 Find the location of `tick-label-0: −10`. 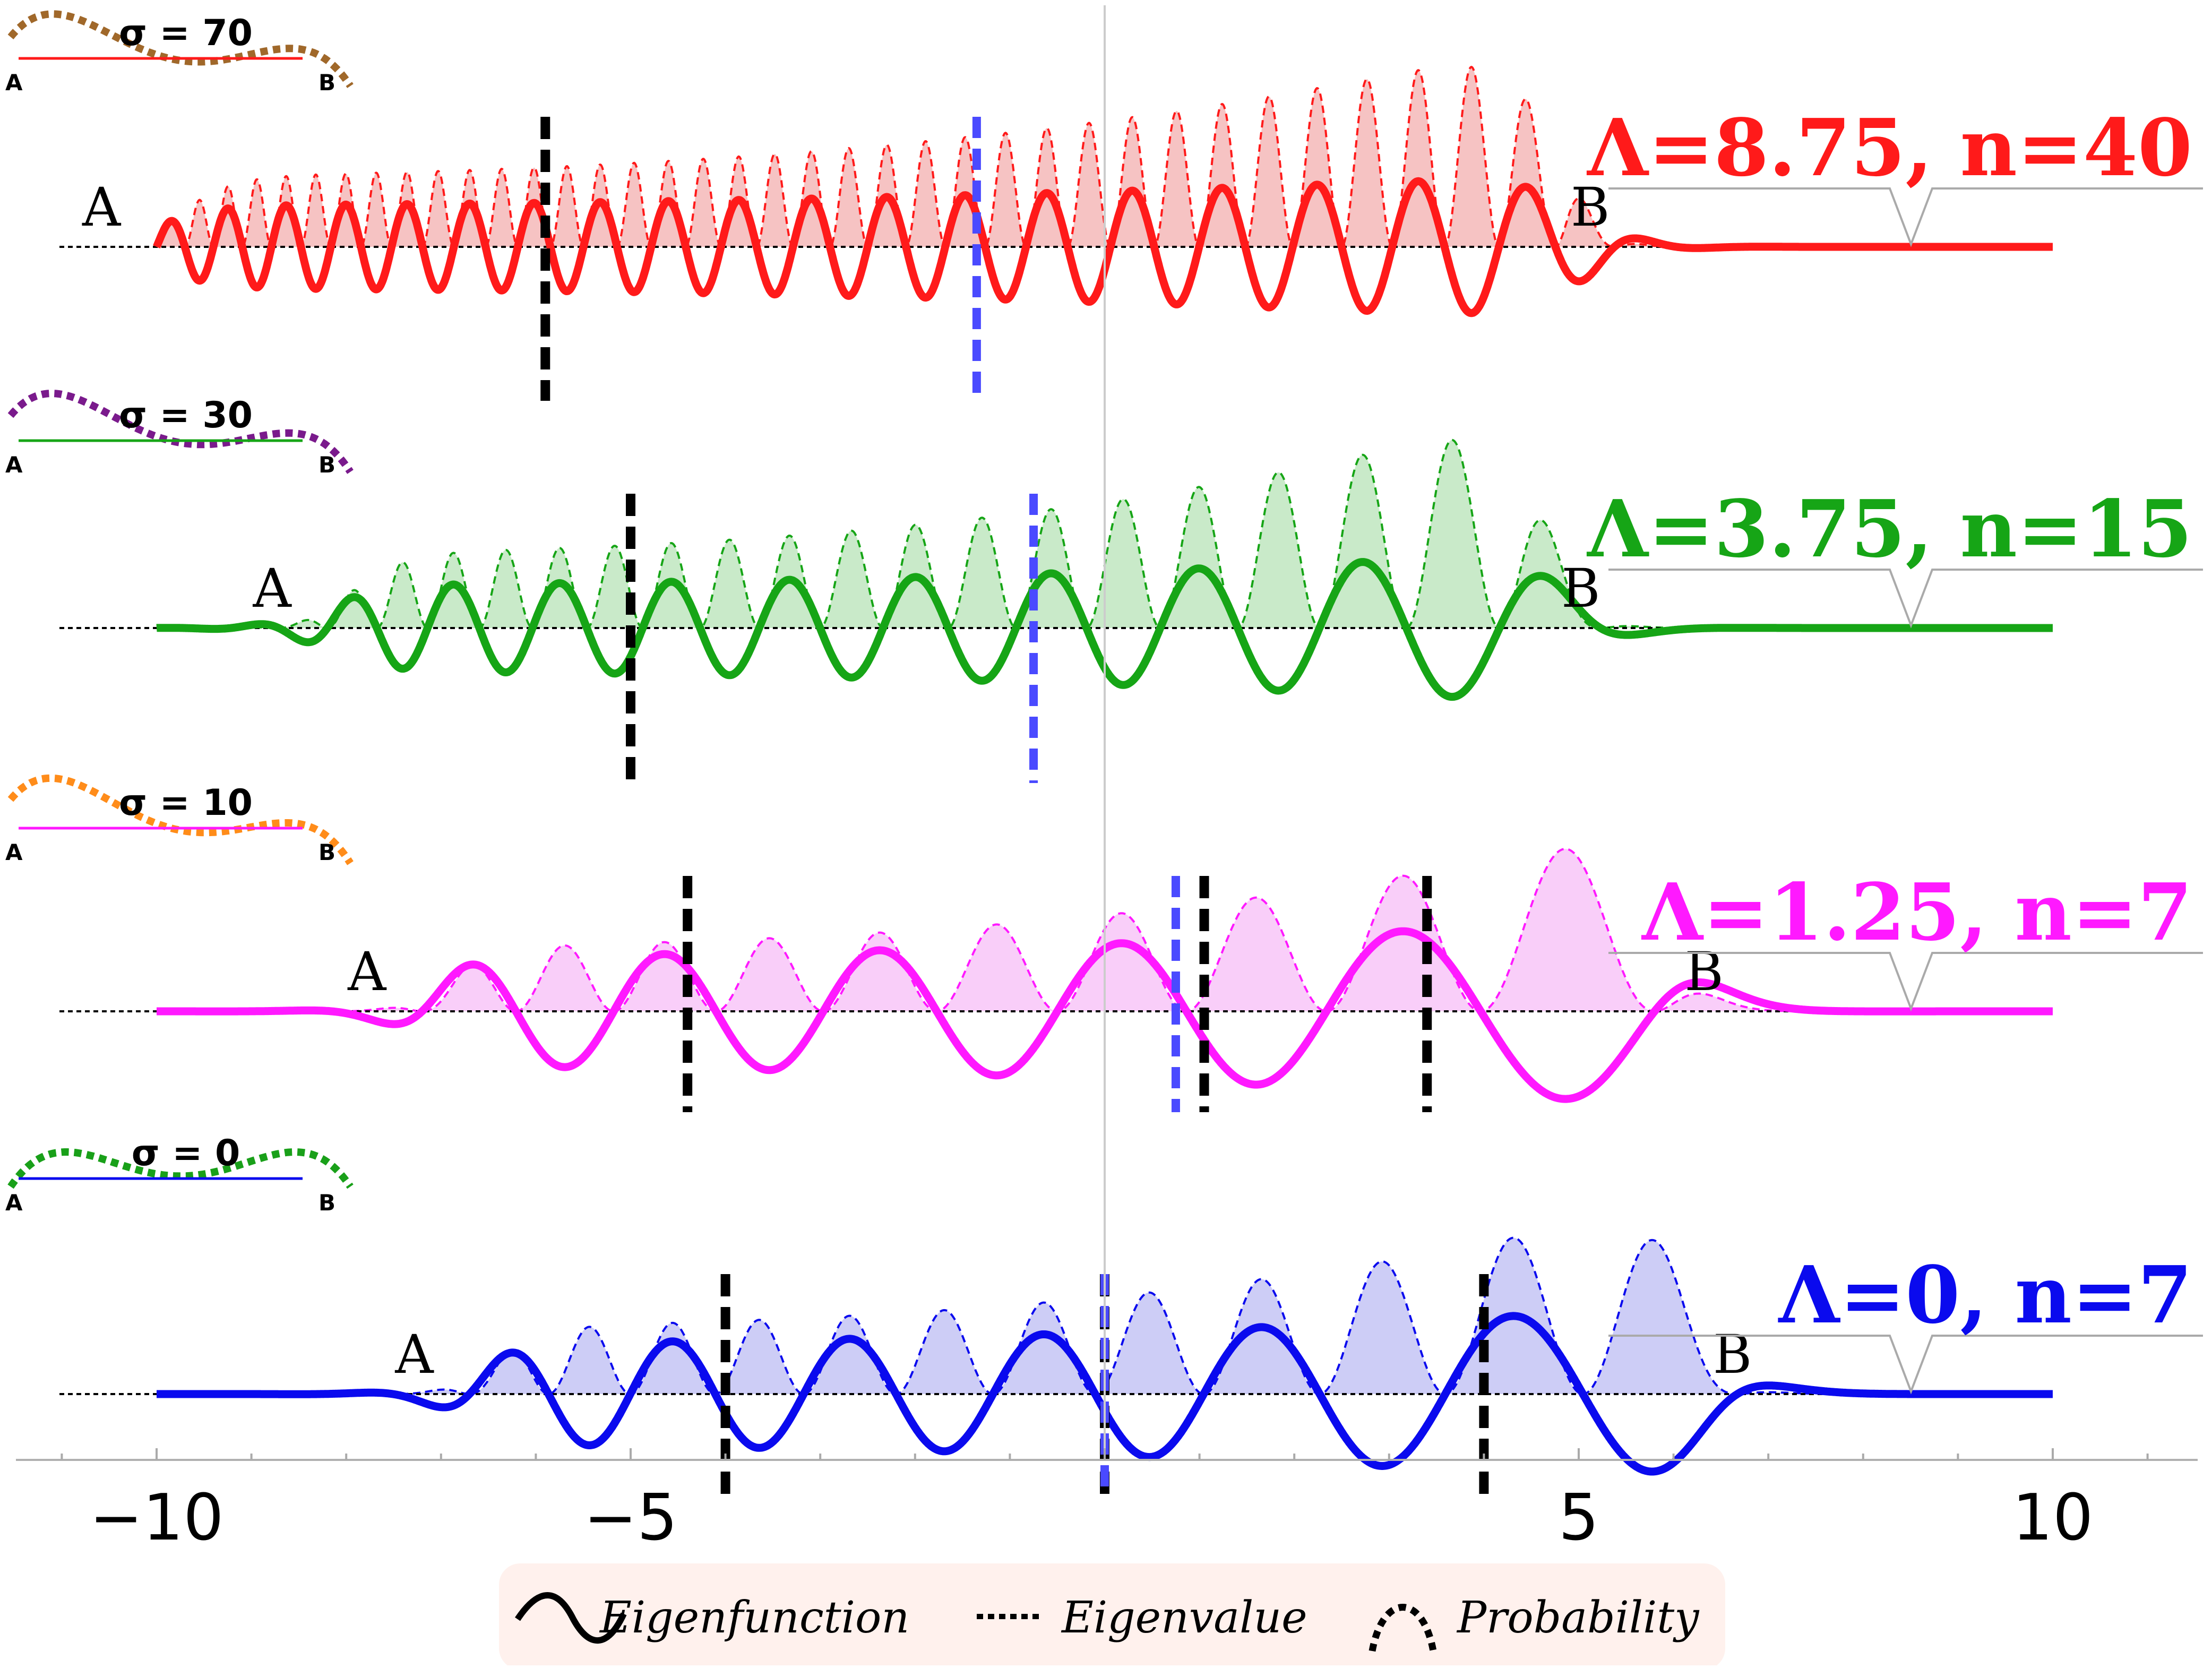

tick-label-0: −10 is located at coordinates (156, 1518).